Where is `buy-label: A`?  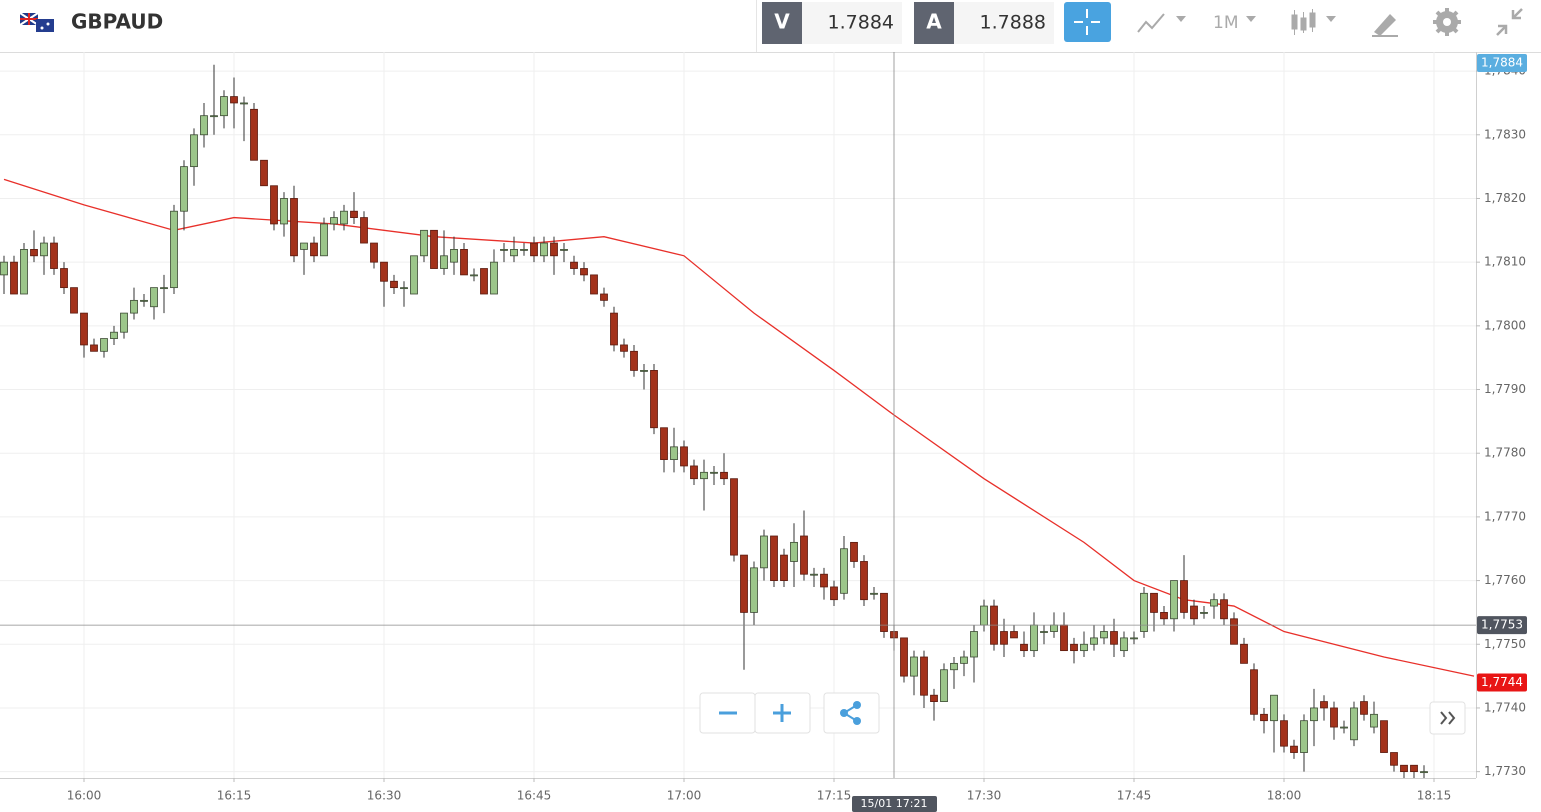
buy-label: A is located at coordinates (934, 22).